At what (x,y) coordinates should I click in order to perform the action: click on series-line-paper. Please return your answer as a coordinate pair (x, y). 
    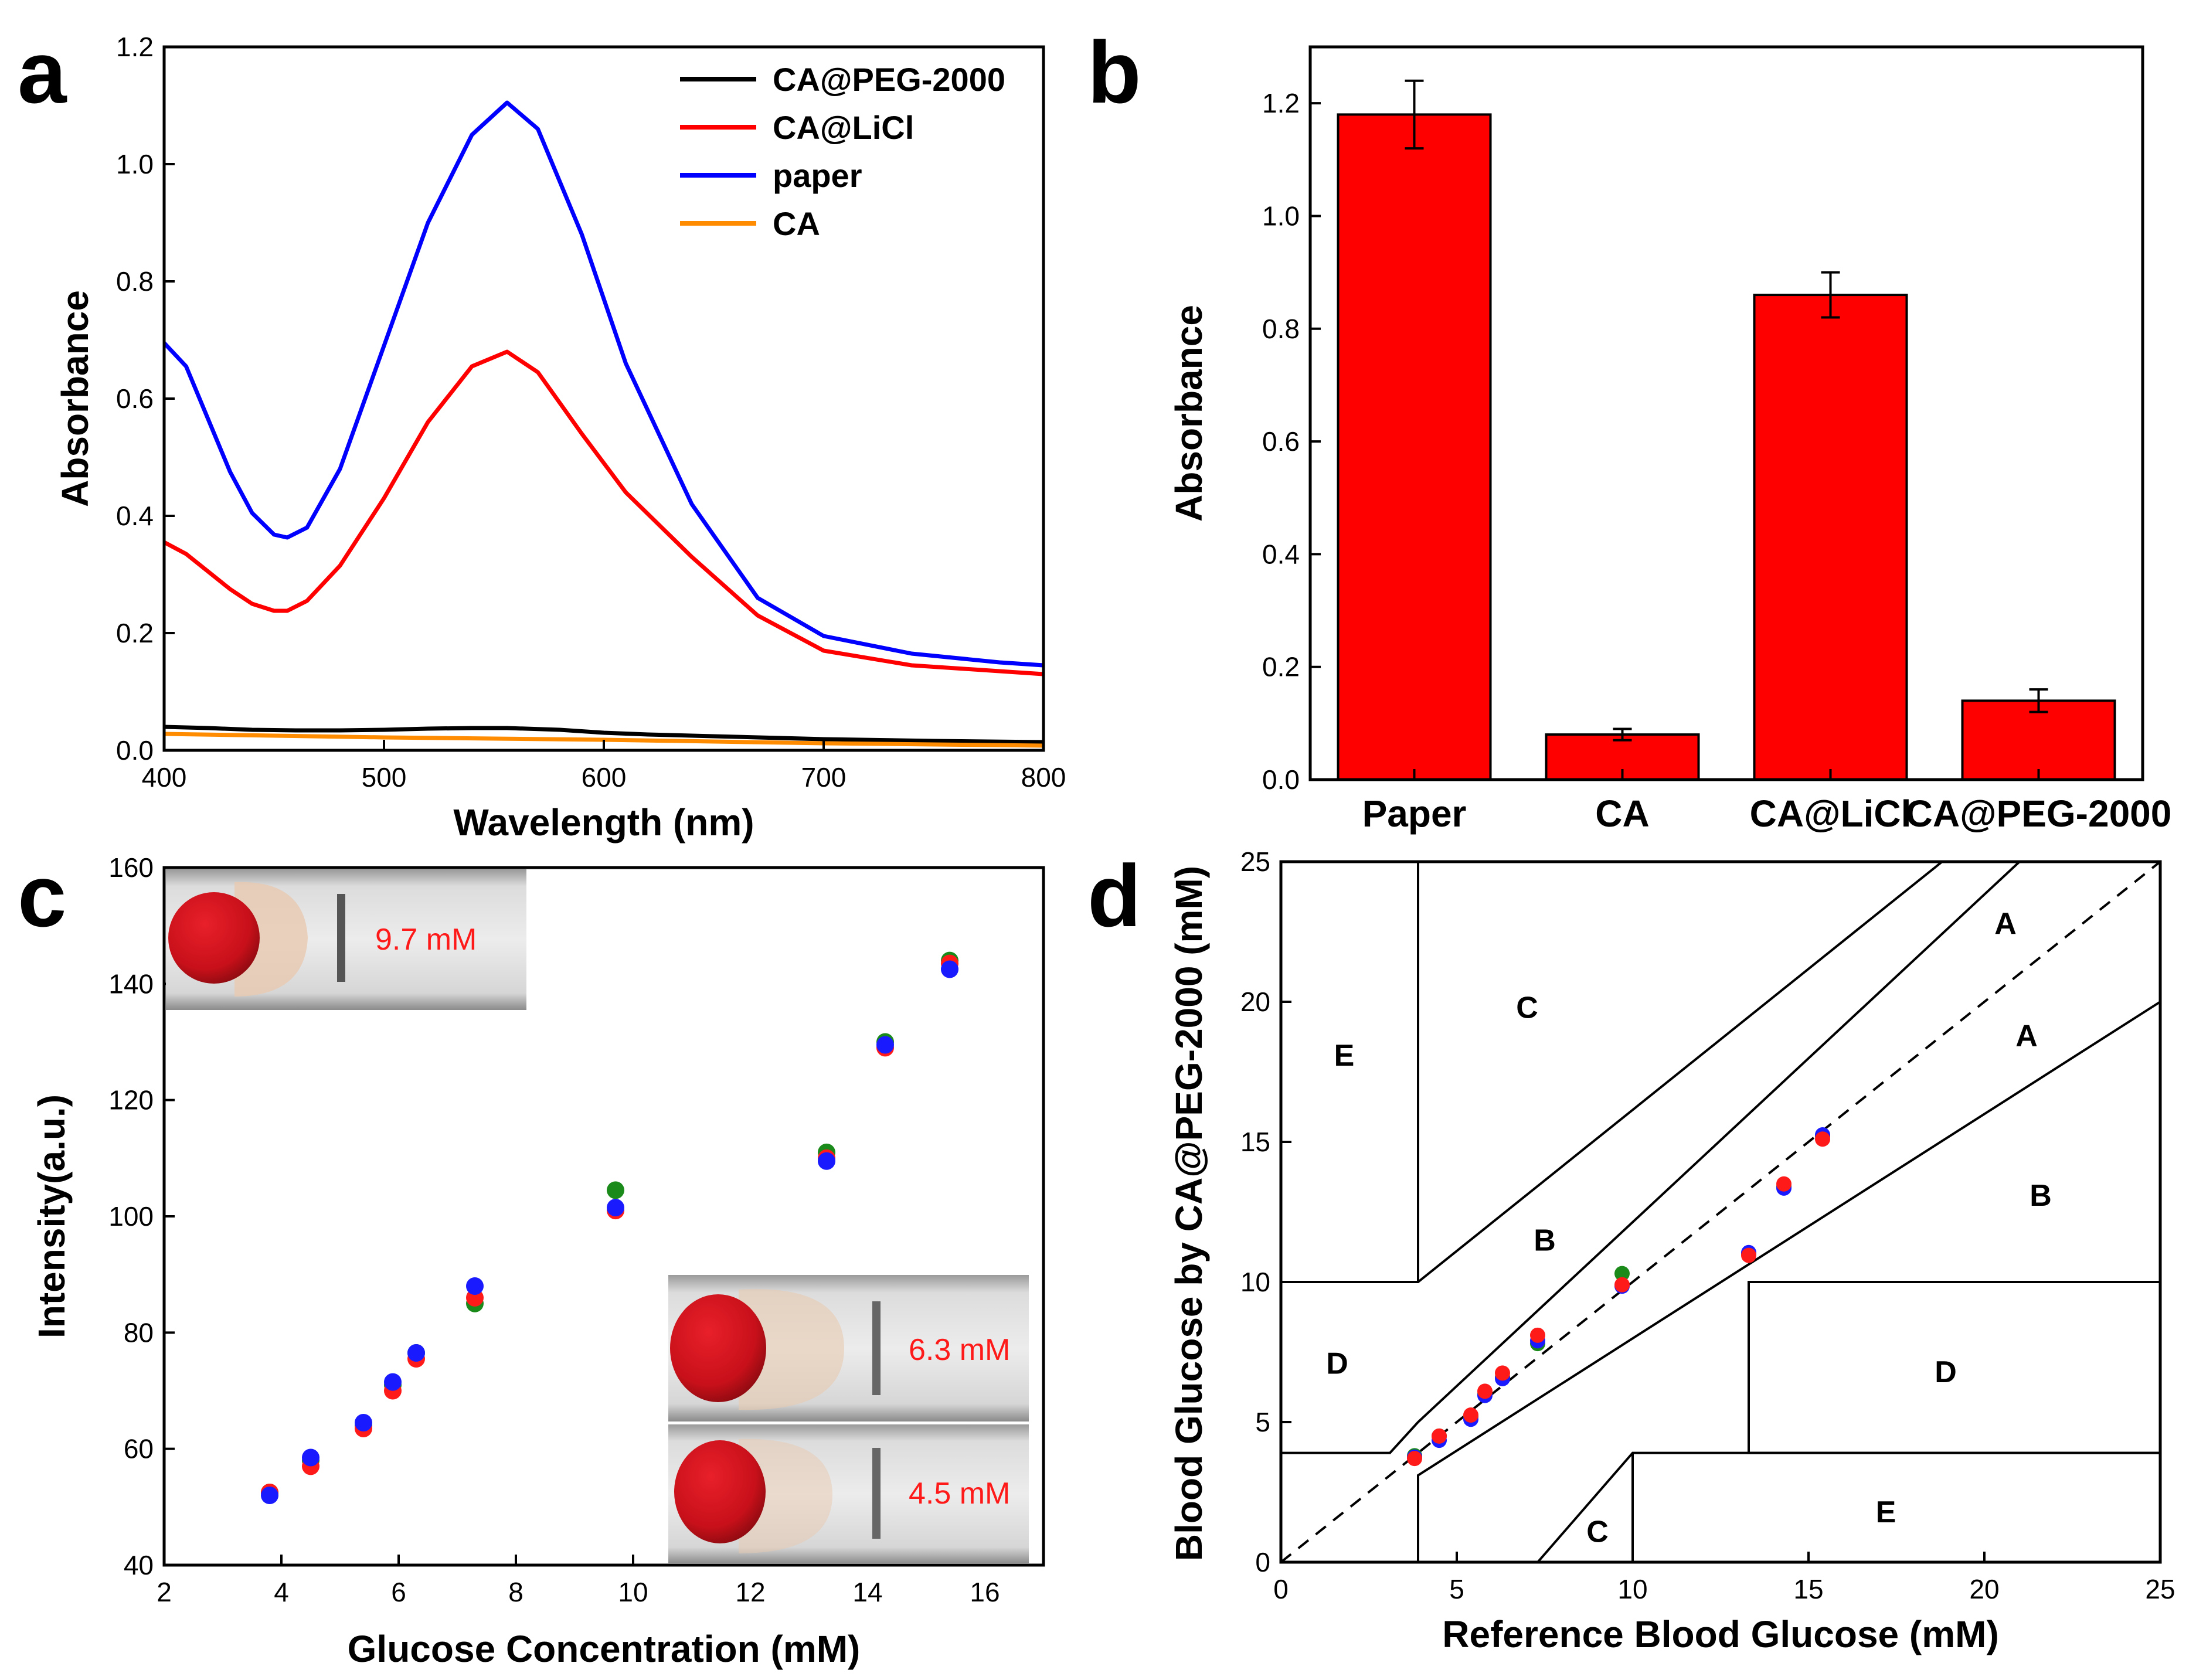
    Looking at the image, I should click on (604, 384).